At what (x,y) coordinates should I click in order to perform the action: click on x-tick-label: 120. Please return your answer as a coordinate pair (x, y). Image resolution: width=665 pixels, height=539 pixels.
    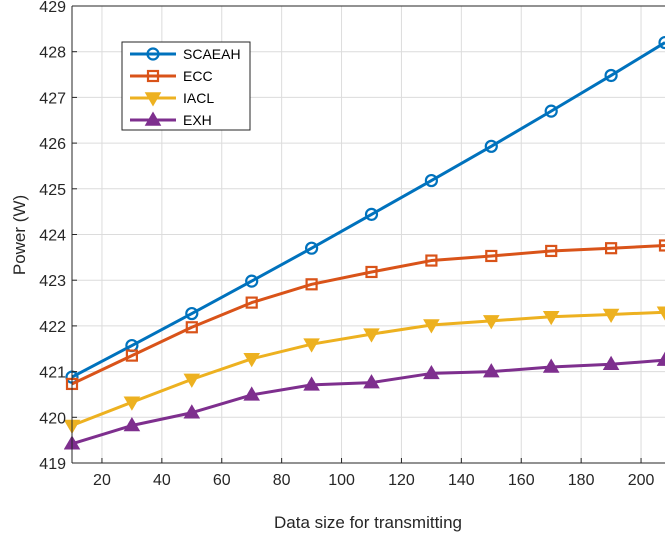
    Looking at the image, I should click on (401, 480).